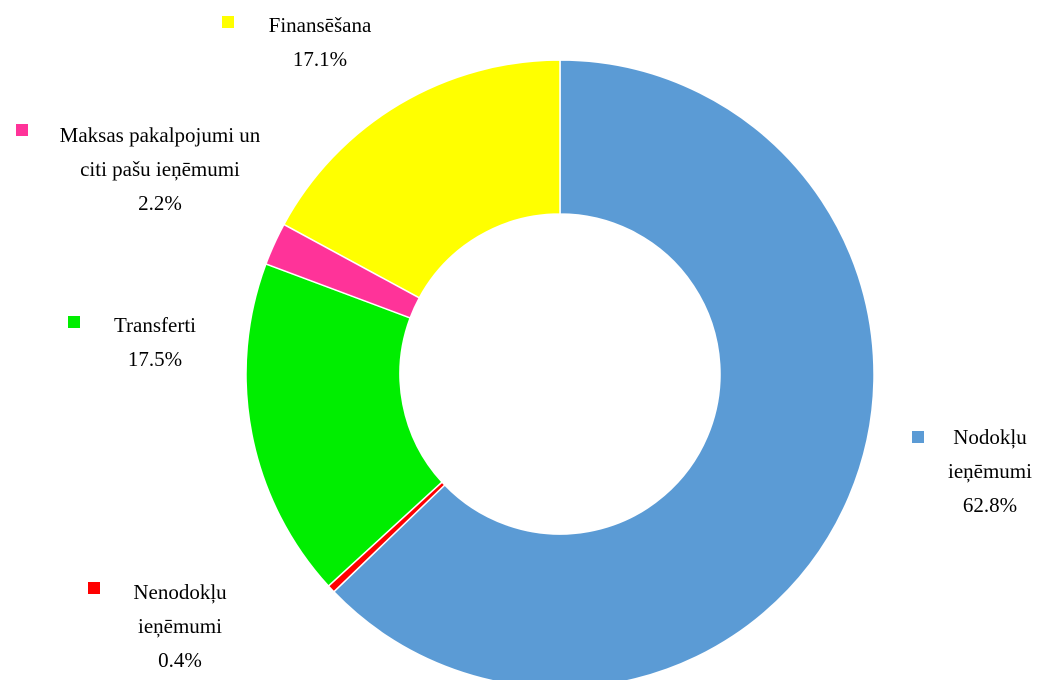 The width and height of the screenshot is (1055, 680). I want to click on category-label: Finansēšana, so click(320, 25).